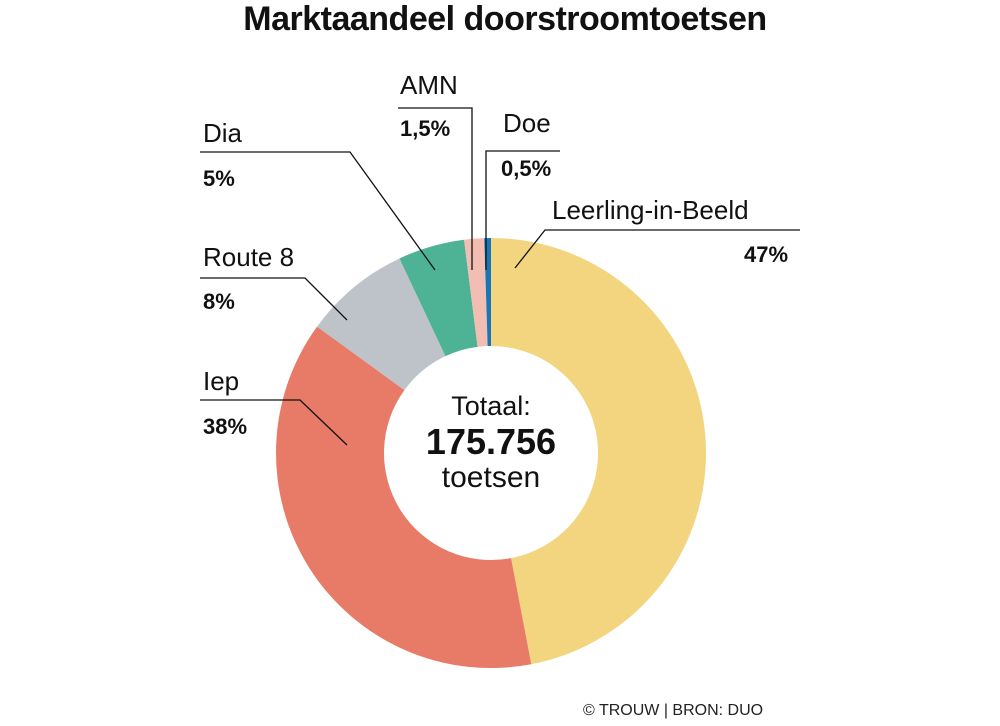 The height and width of the screenshot is (726, 1000). I want to click on slice-iep, so click(403, 497).